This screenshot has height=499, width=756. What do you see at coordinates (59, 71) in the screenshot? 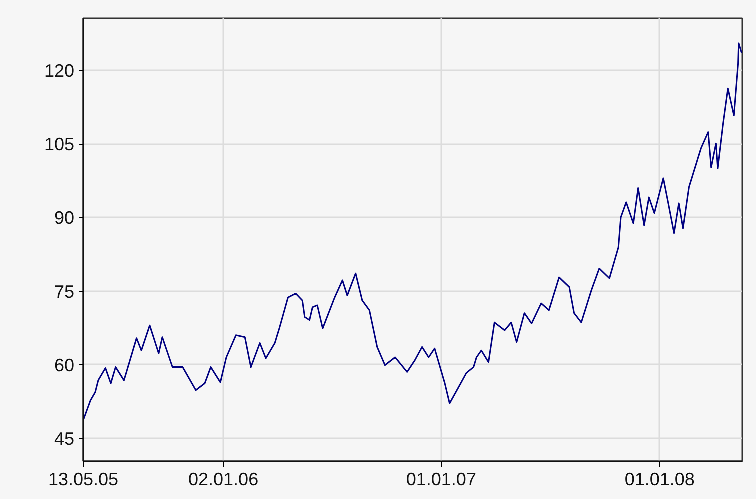
I see `y-tick-label: 120` at bounding box center [59, 71].